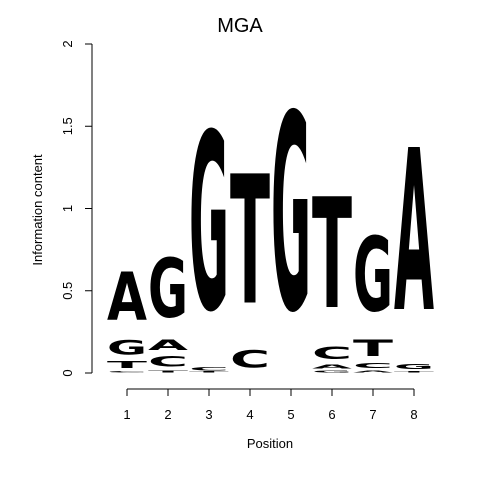 The image size is (480, 480). I want to click on y-tick-label: 1.5, so click(67, 126).